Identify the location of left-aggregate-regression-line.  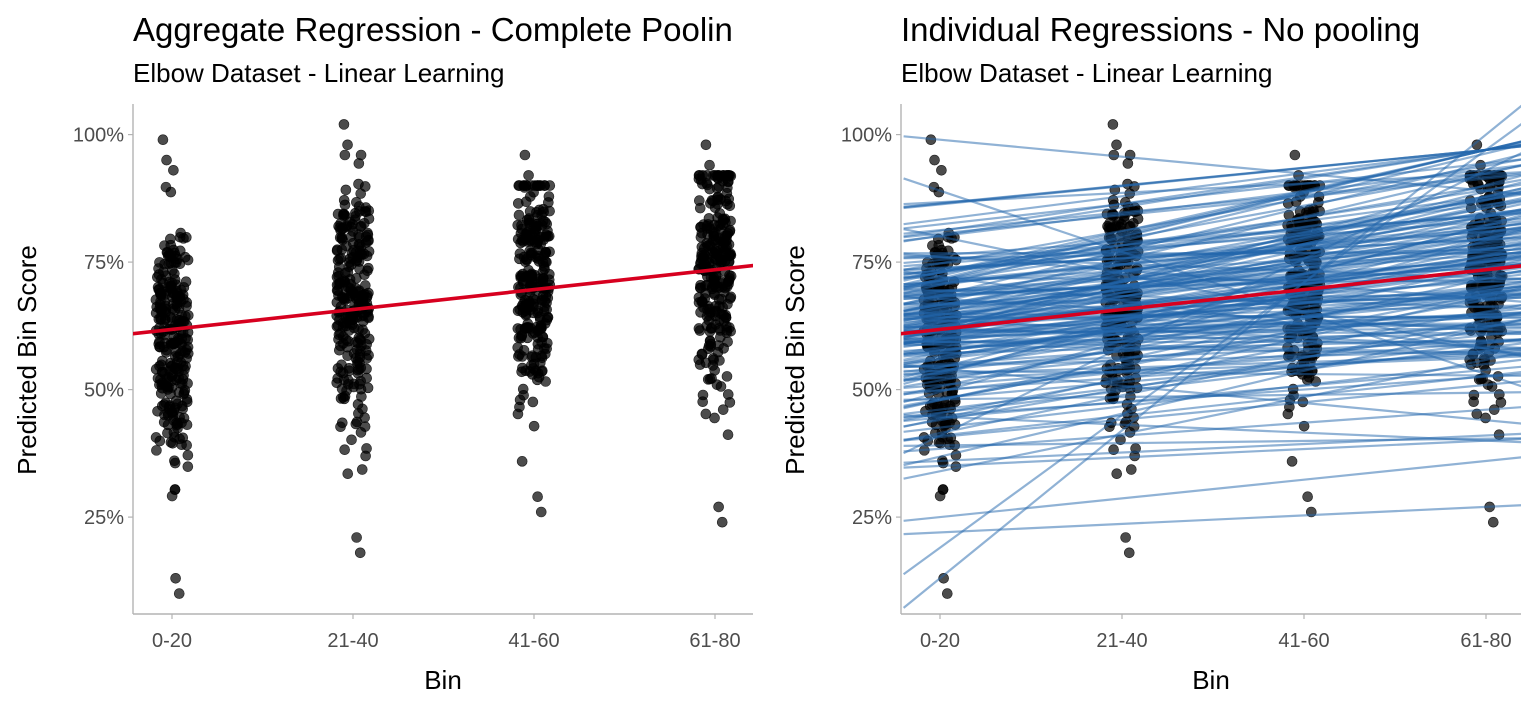
(443, 299).